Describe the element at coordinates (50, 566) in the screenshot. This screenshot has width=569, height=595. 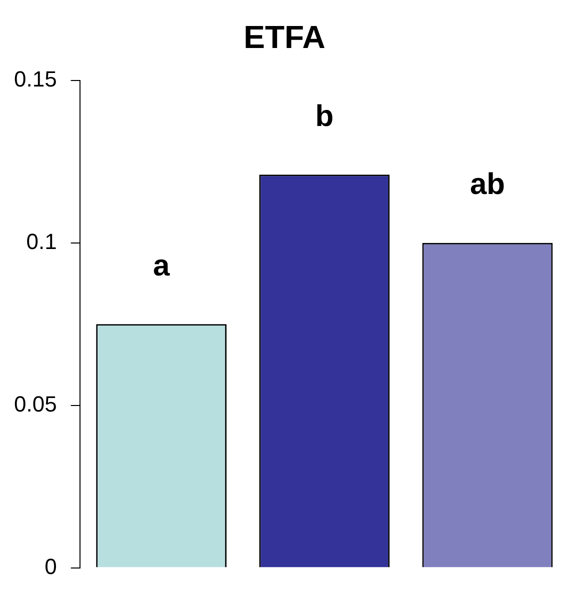
I see `y-tick-label: 0` at that location.